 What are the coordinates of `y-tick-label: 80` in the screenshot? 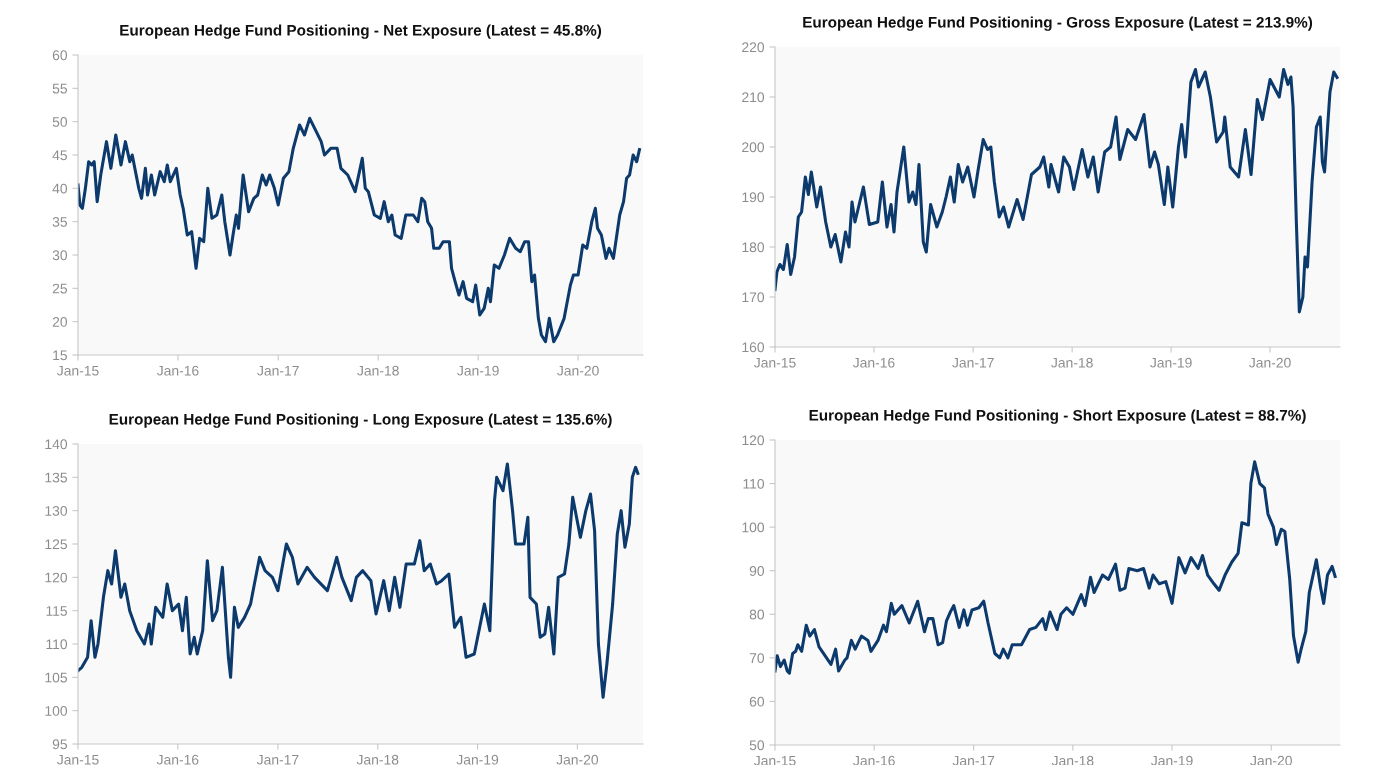 It's located at (757, 614).